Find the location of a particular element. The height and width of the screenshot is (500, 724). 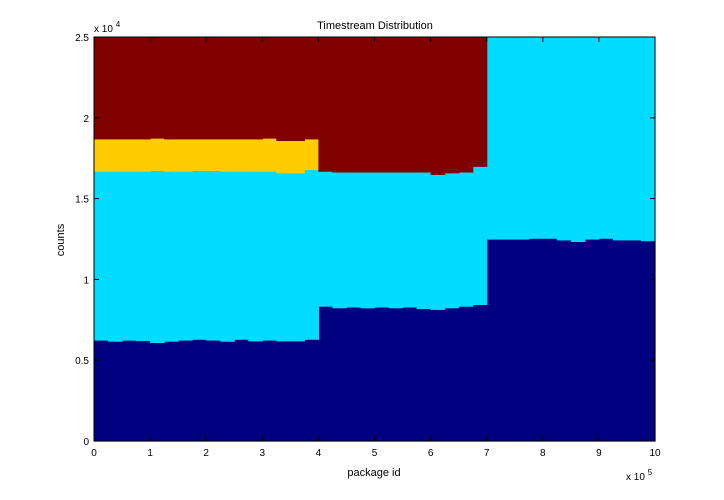

y-tick-label: 0 is located at coordinates (86, 442).